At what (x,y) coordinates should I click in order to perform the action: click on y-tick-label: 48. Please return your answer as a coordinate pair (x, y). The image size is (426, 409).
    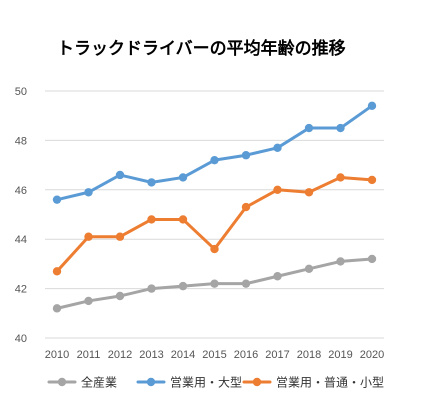
    Looking at the image, I should click on (21, 141).